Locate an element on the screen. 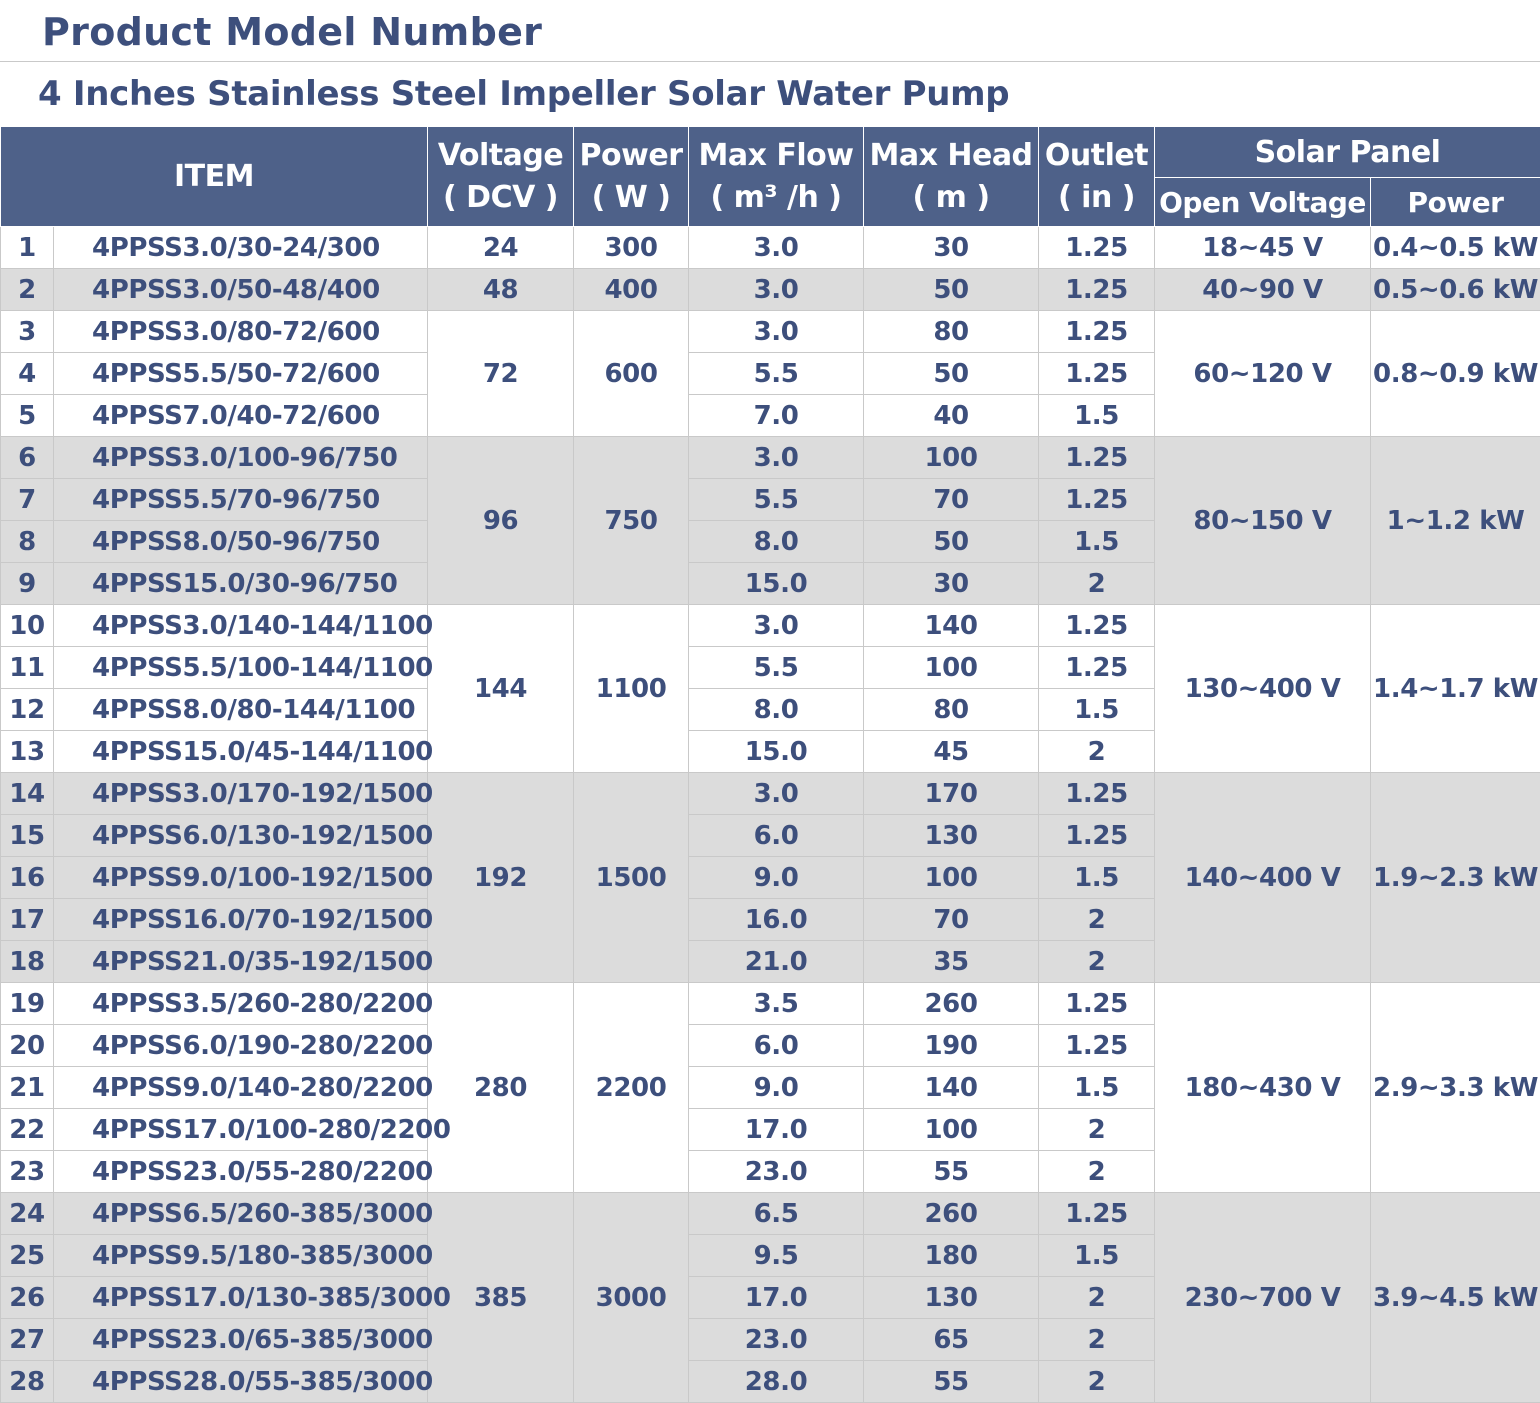 This screenshot has height=1403, width=1540. voltage-header: Voltage ( DCV ) is located at coordinates (501, 177).